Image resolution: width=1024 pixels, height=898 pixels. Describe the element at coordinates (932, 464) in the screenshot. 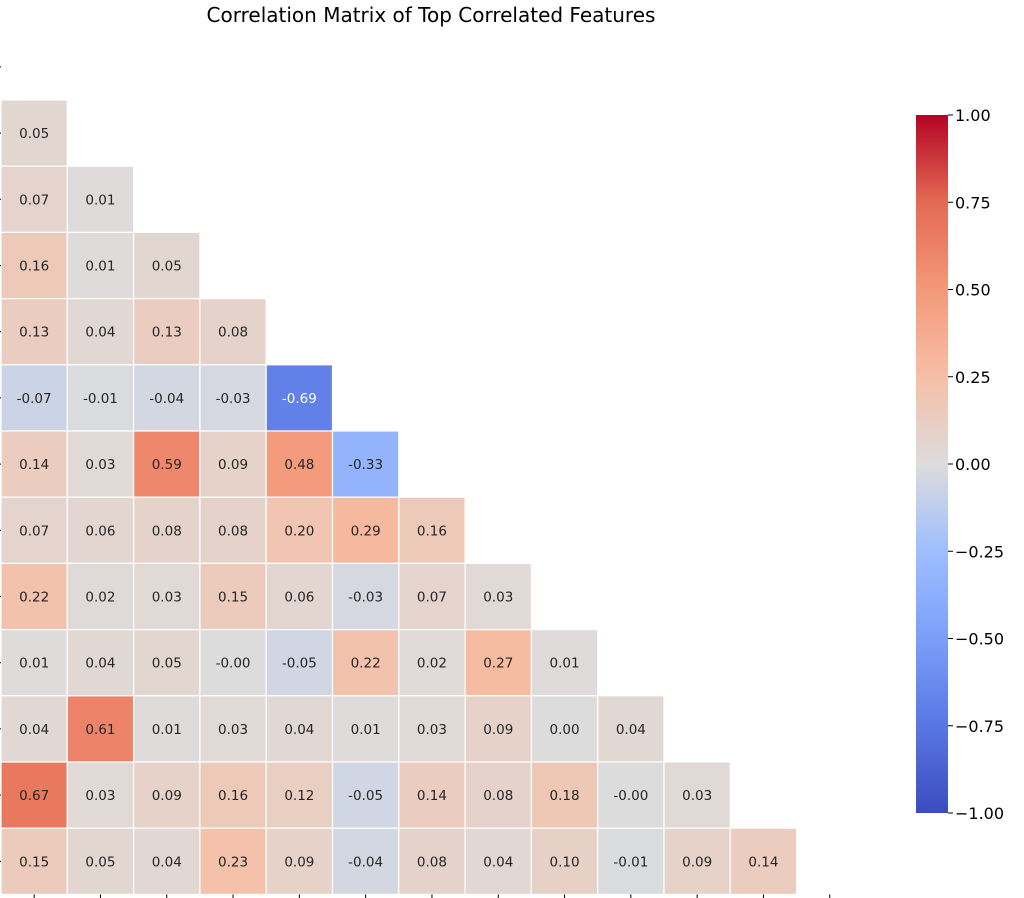

I see `colorbar-gradient` at that location.